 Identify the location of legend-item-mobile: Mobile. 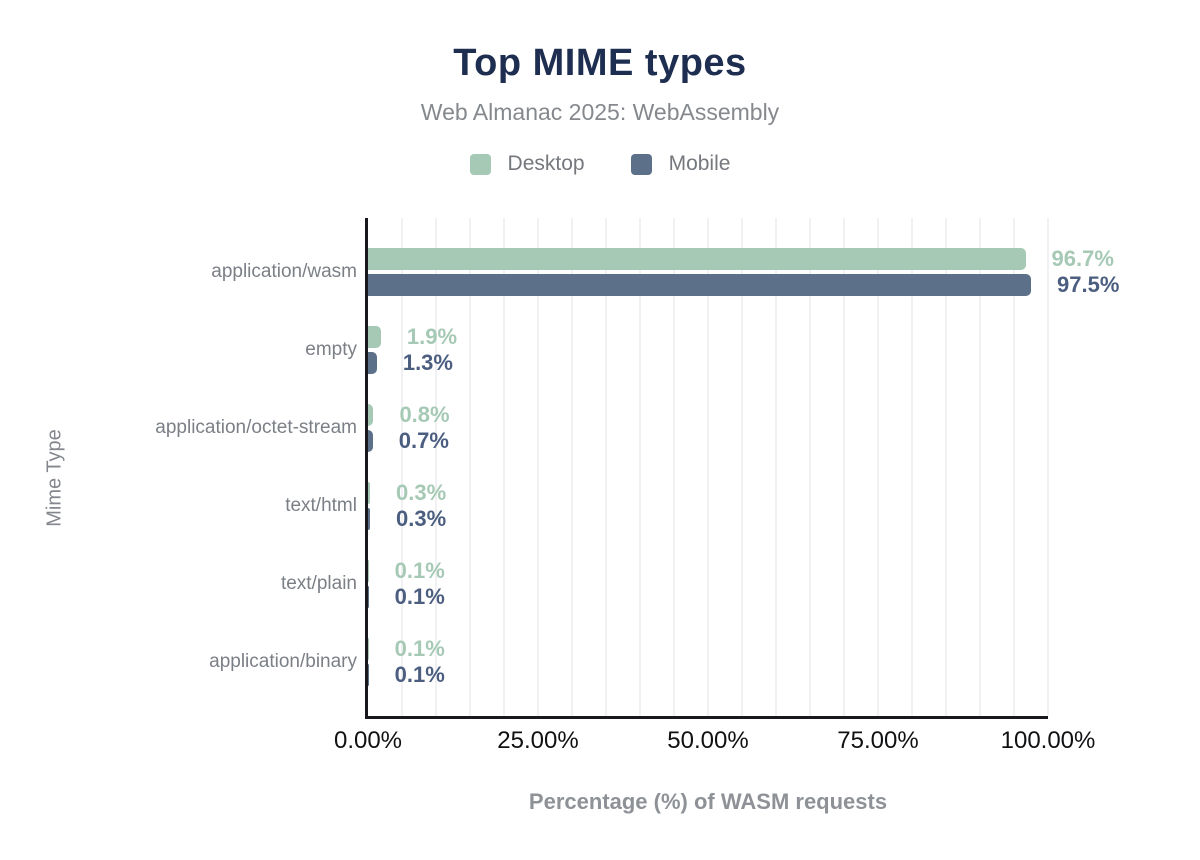
(680, 164).